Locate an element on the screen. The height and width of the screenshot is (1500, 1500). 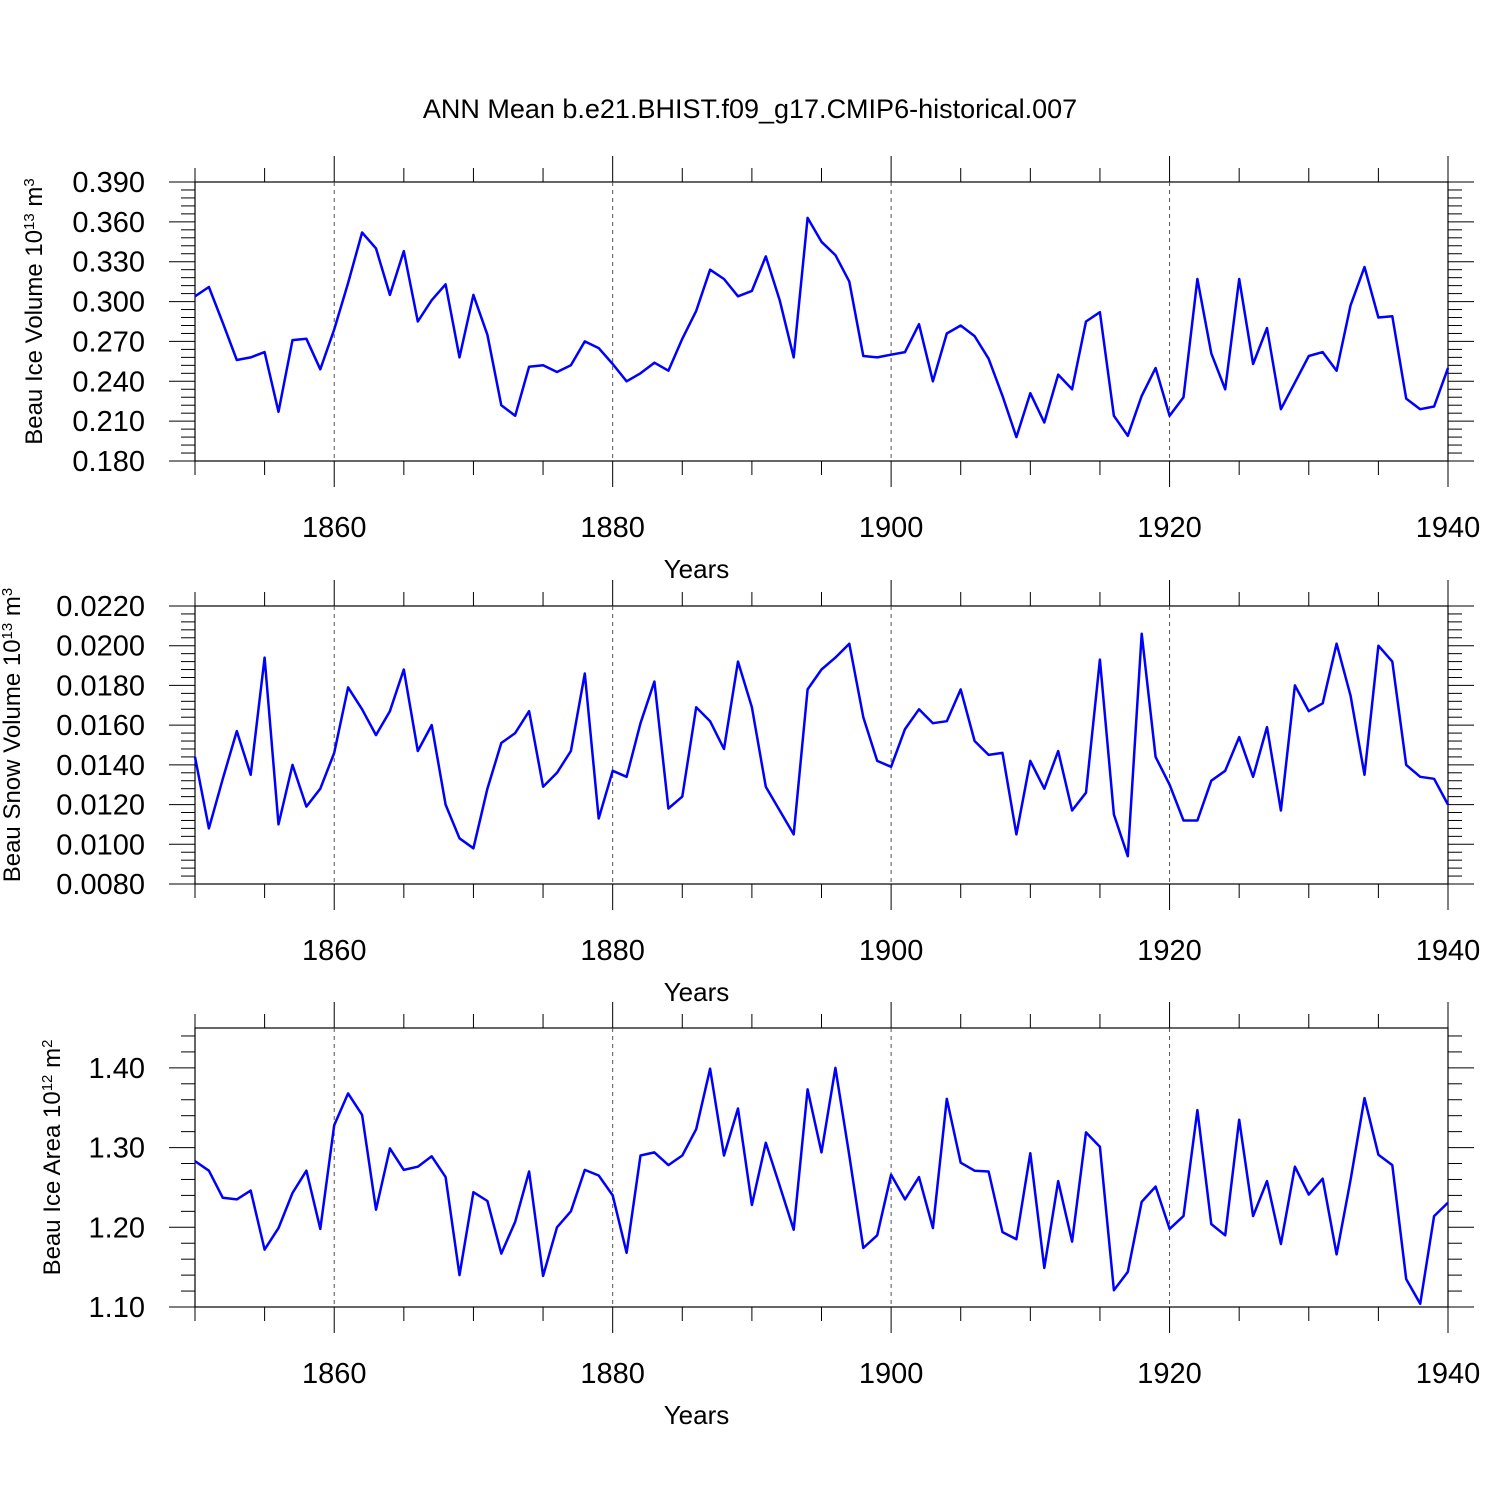
y-tick-label: 0.360 is located at coordinates (108, 223).